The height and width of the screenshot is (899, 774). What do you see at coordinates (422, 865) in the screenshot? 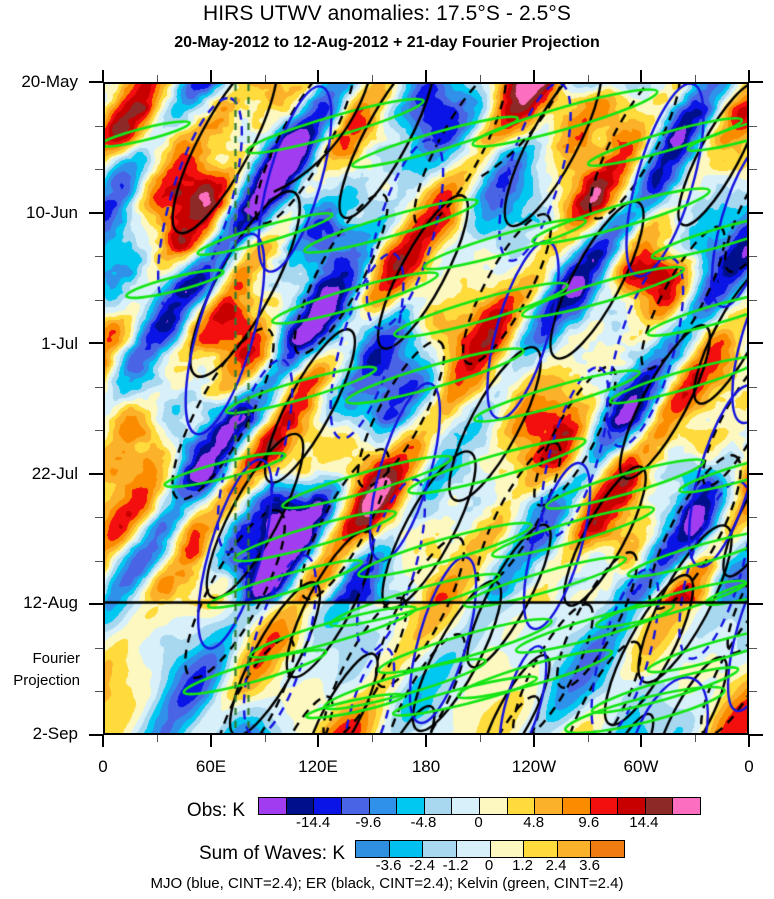
I see `colorbar-tick-label: -2.4` at bounding box center [422, 865].